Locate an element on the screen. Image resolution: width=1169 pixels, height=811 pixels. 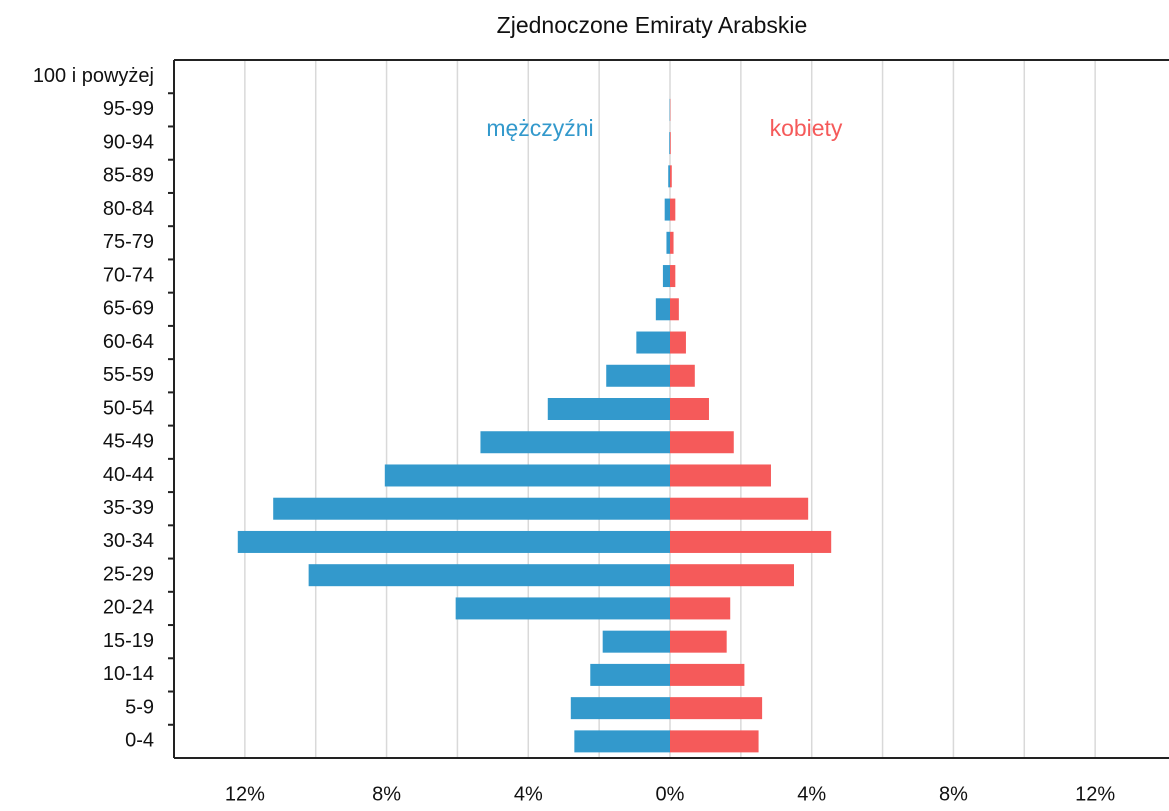
y-tick-label: 60-64 is located at coordinates (128, 342).